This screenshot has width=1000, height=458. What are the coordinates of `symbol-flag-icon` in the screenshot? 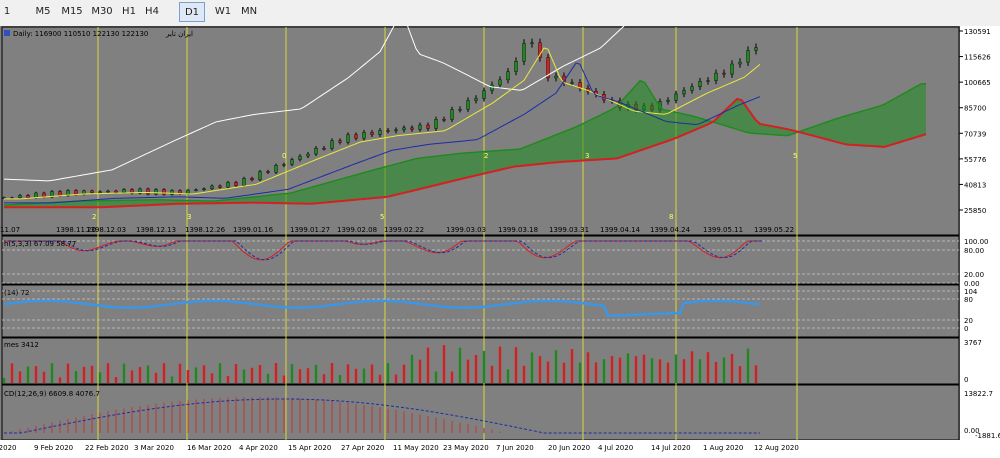 It's located at (7, 33).